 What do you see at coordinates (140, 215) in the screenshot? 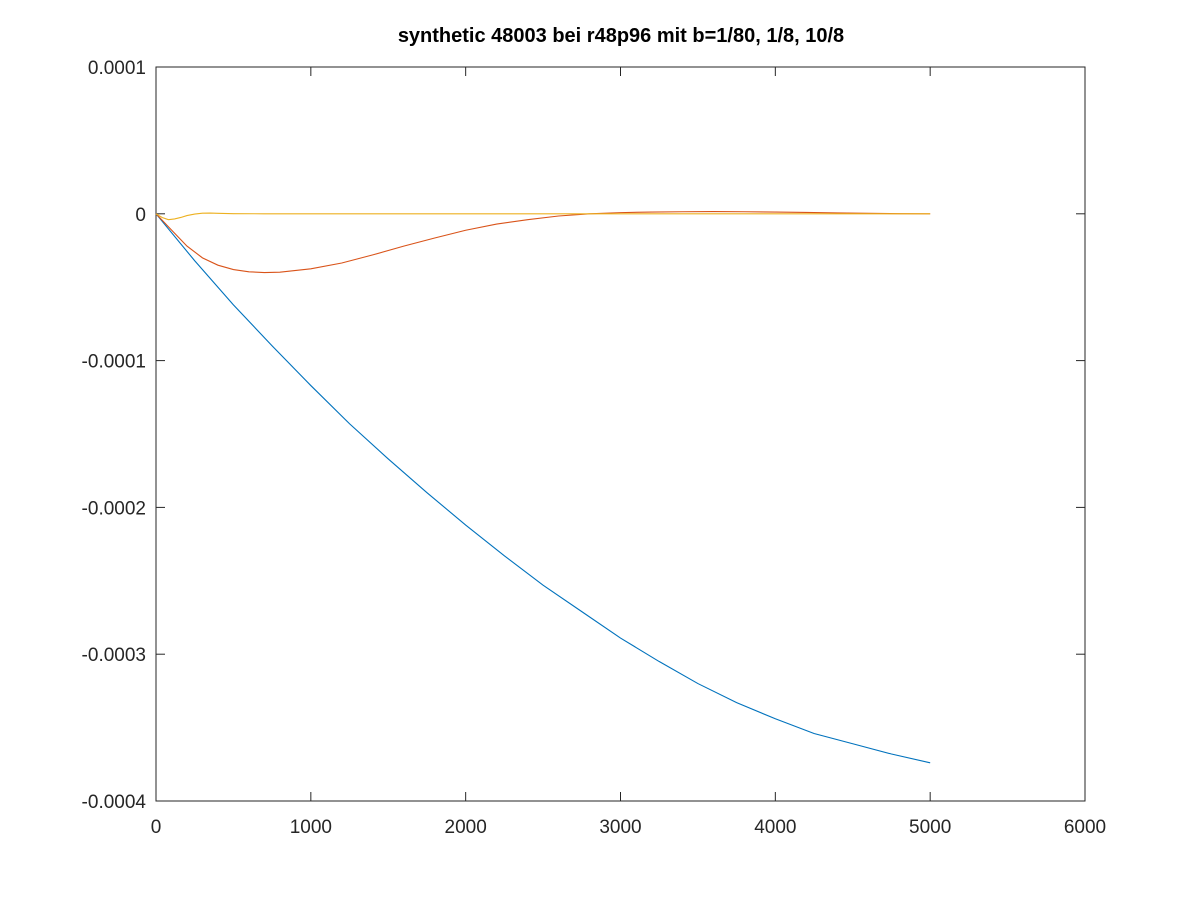
I see `y-tick-label: 0` at bounding box center [140, 215].